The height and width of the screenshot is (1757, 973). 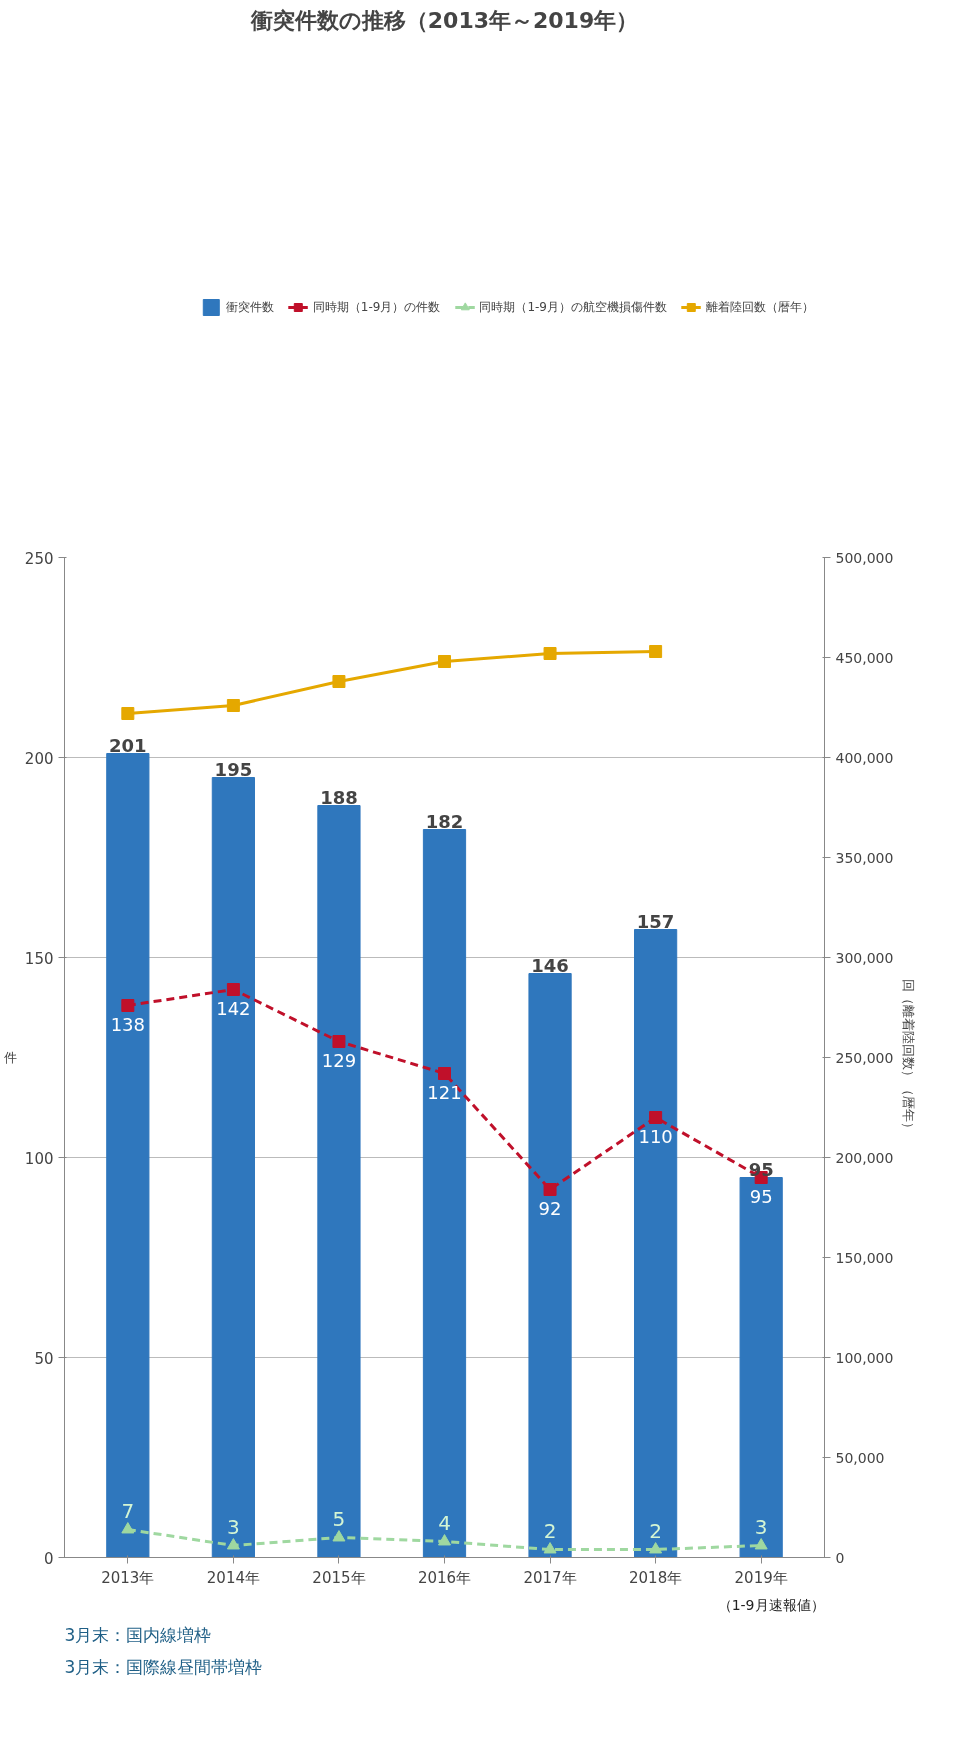 What do you see at coordinates (760, 307) in the screenshot?
I see `legend-label: 離着陸回数（暦年）` at bounding box center [760, 307].